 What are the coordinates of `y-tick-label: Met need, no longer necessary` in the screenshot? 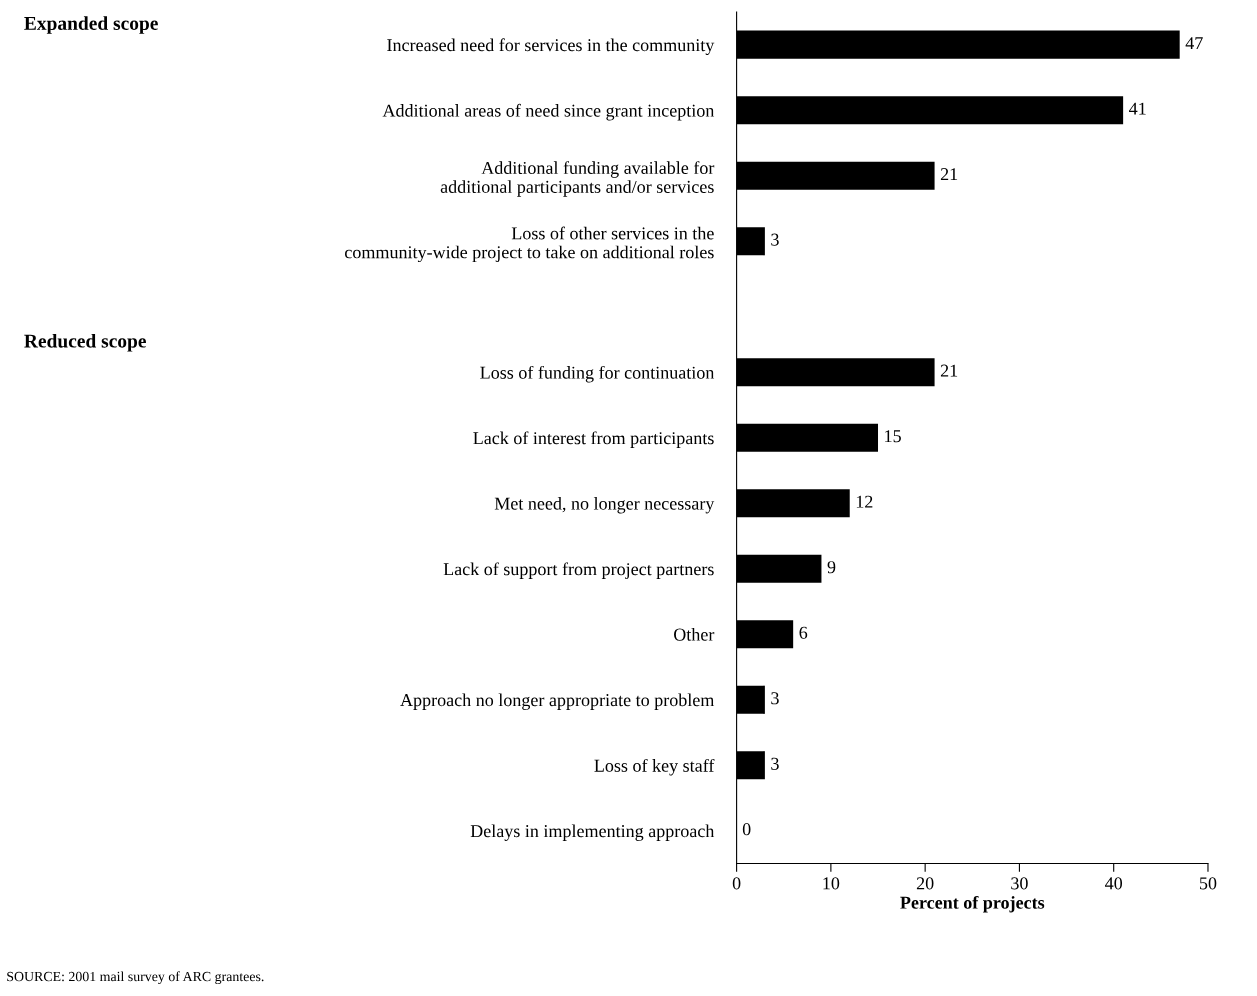 It's located at (604, 505).